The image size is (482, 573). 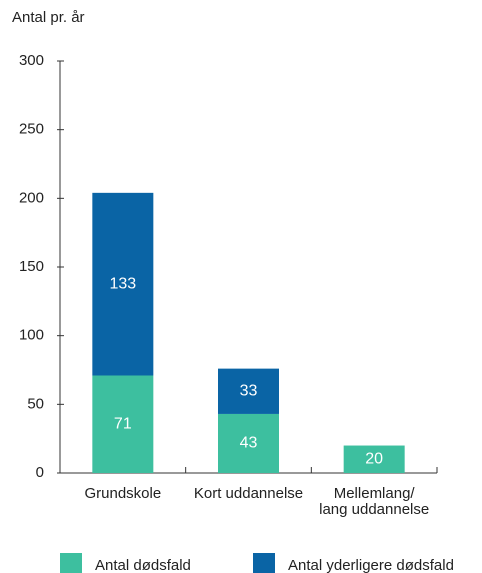 What do you see at coordinates (40, 472) in the screenshot?
I see `y-tick-label: 0` at bounding box center [40, 472].